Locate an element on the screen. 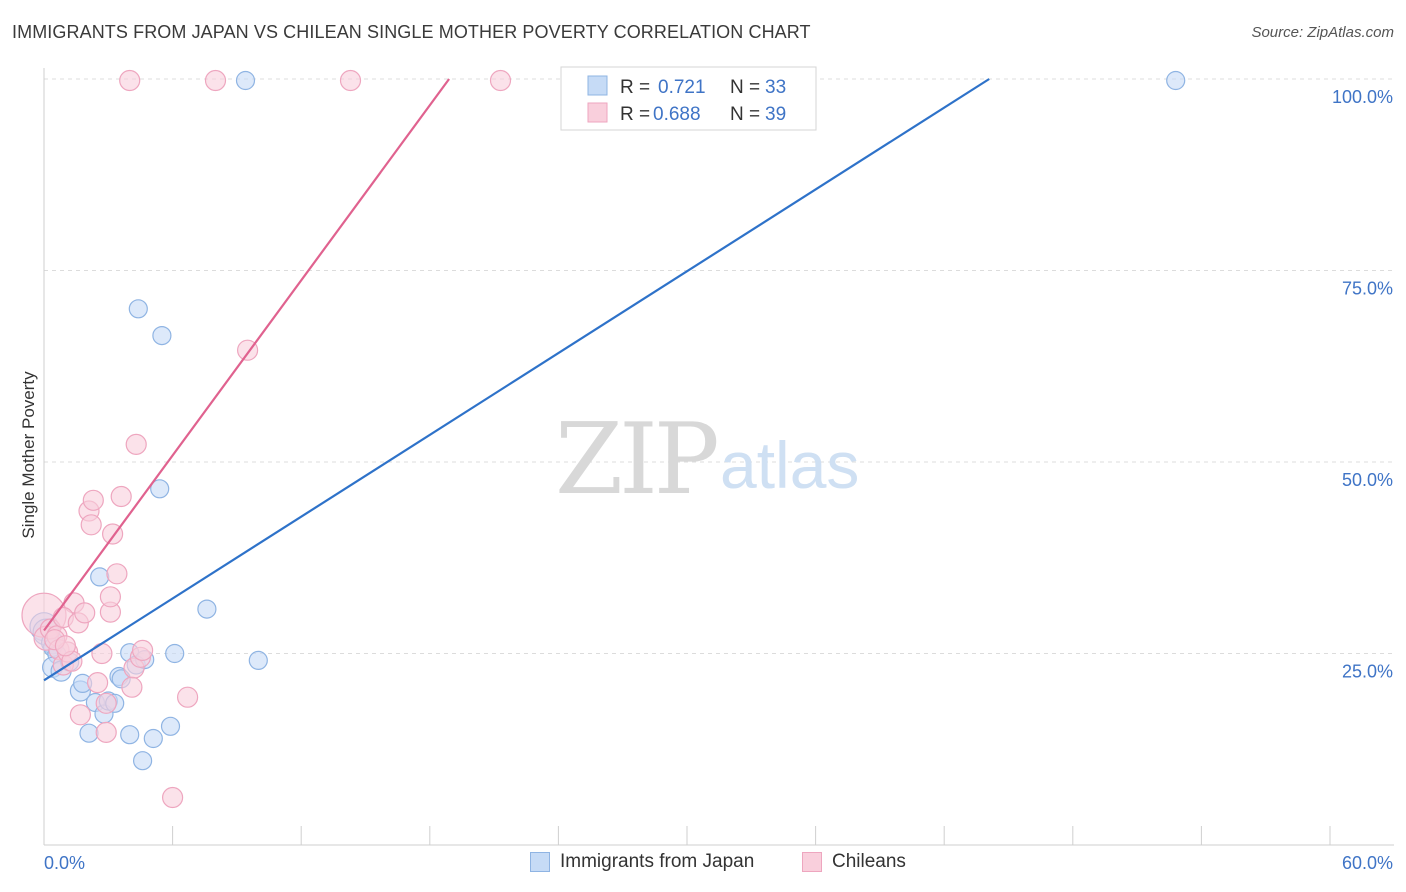 The image size is (1406, 892). y-tick-label-1: 50.0% is located at coordinates (1367, 480).